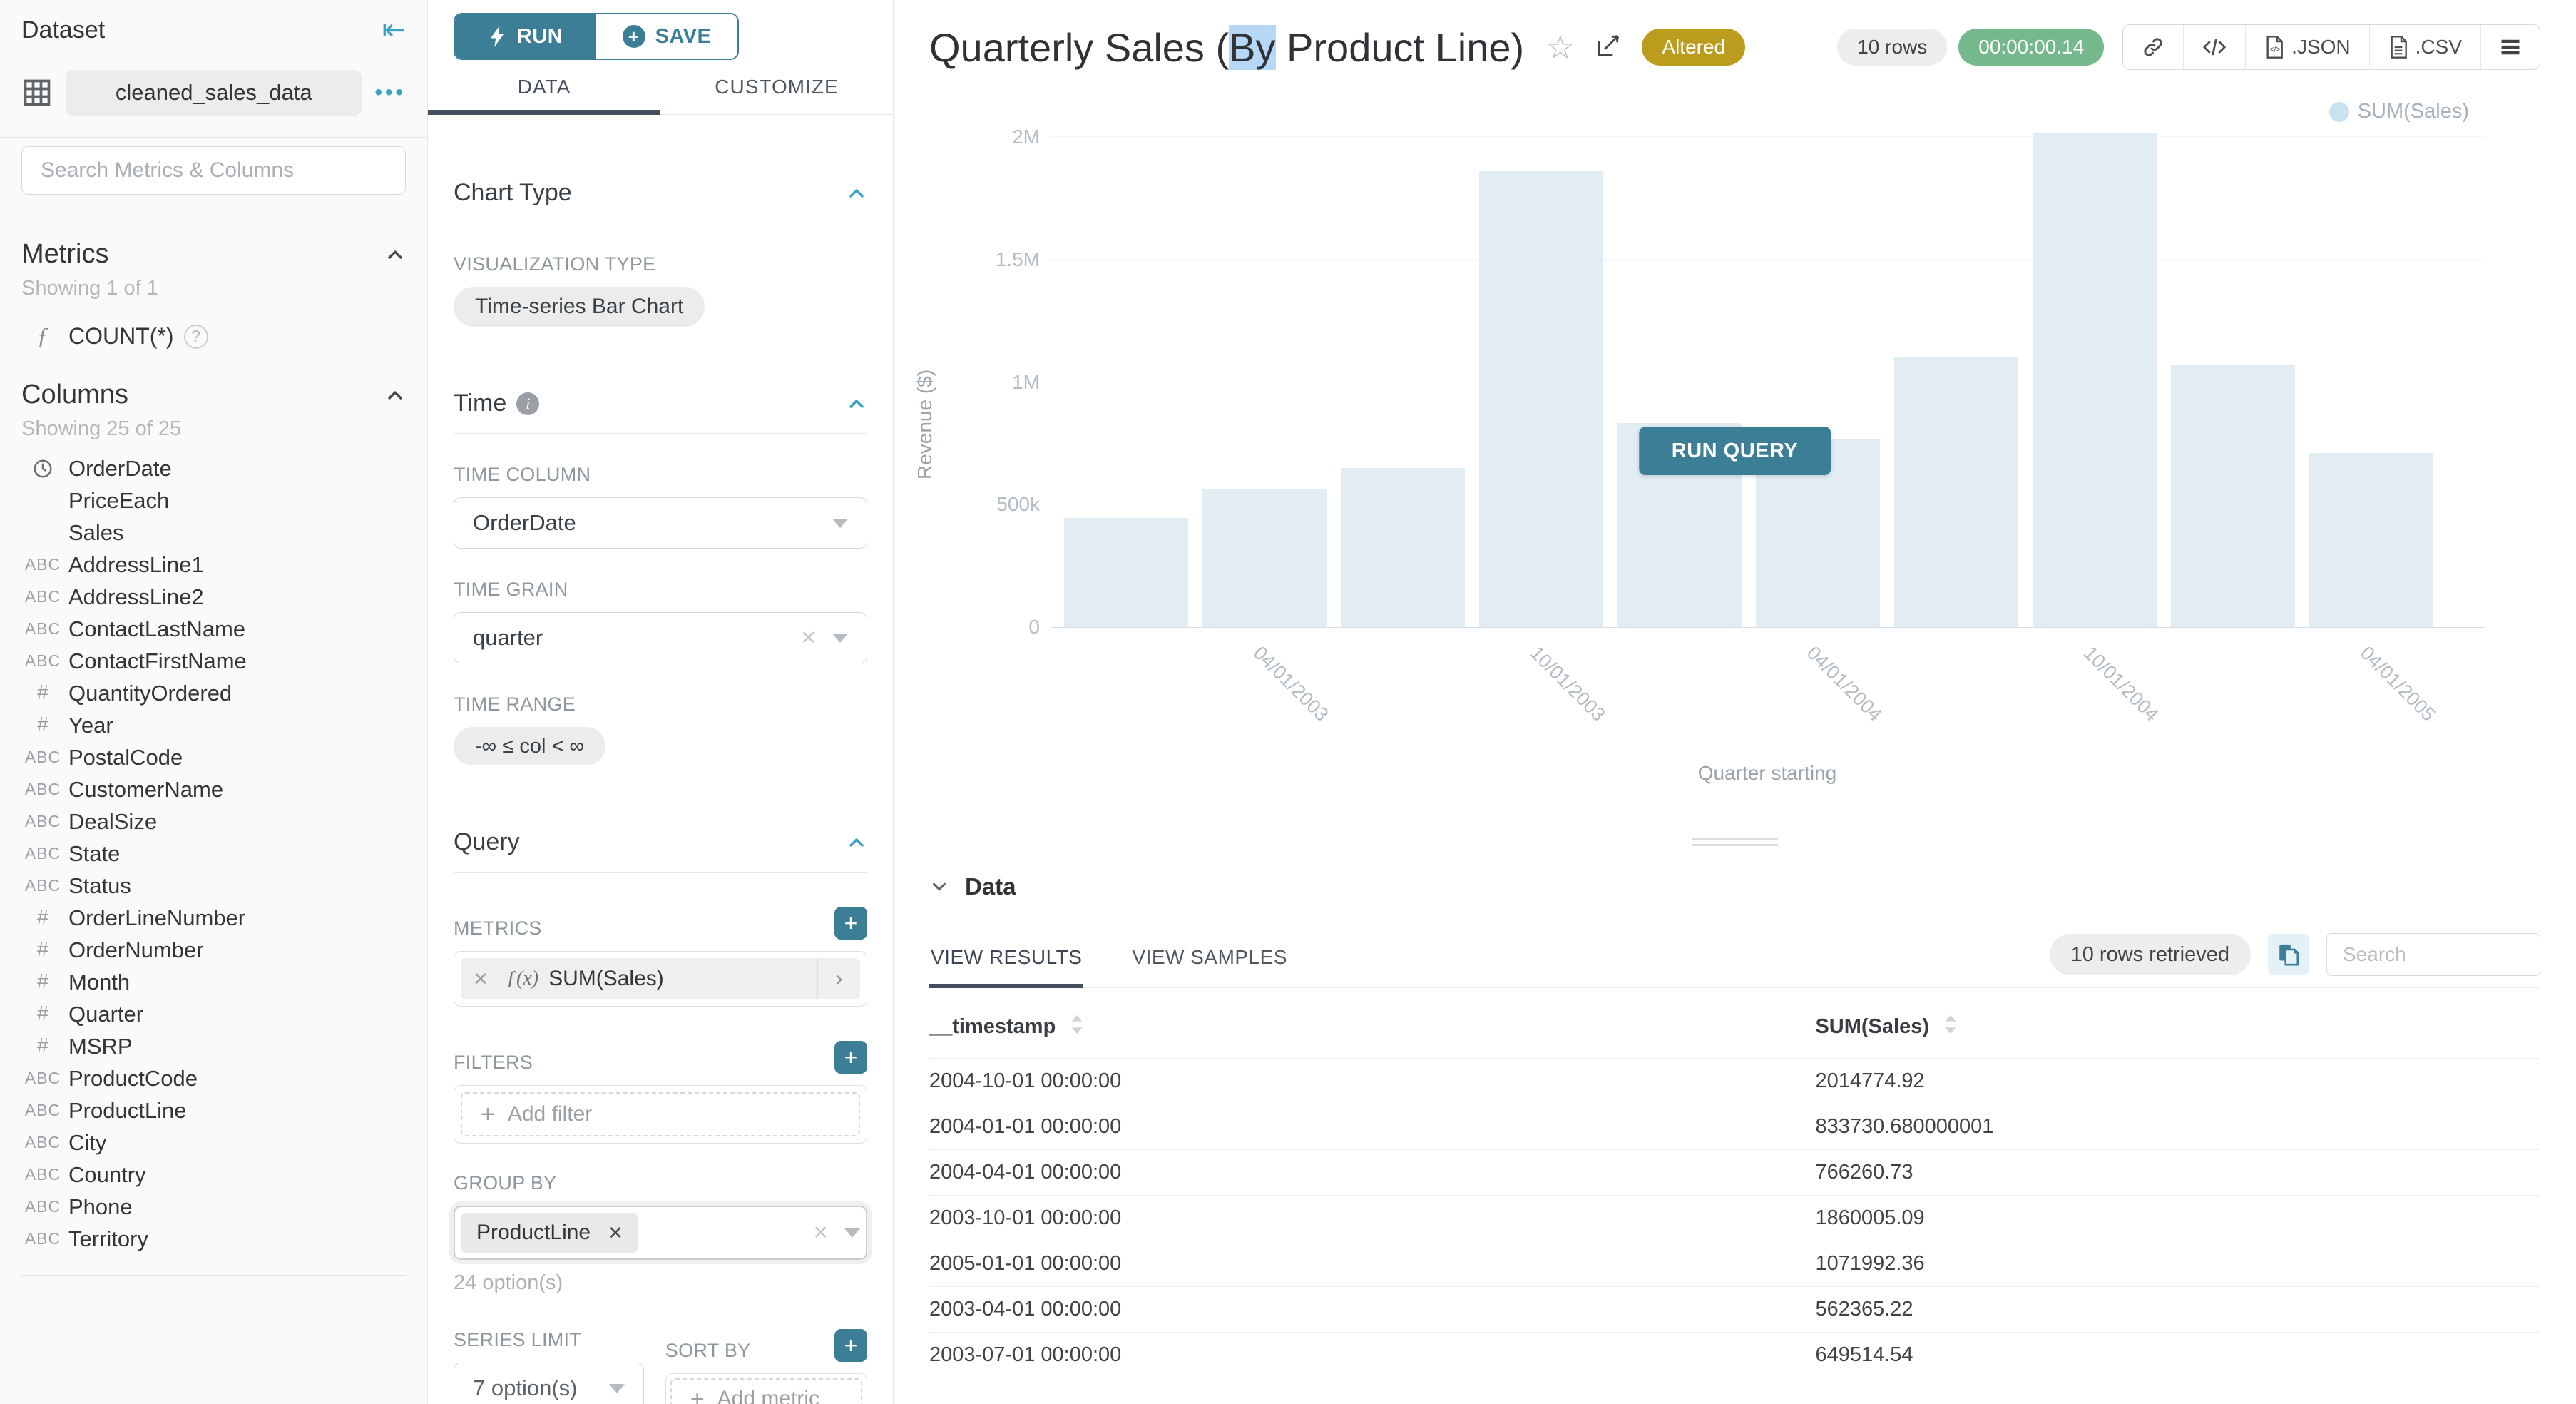 Image resolution: width=2576 pixels, height=1404 pixels. Describe the element at coordinates (660, 978) in the screenshot. I see `metric-chip: ✕ ƒ(x) SUM(Sales) ›` at that location.